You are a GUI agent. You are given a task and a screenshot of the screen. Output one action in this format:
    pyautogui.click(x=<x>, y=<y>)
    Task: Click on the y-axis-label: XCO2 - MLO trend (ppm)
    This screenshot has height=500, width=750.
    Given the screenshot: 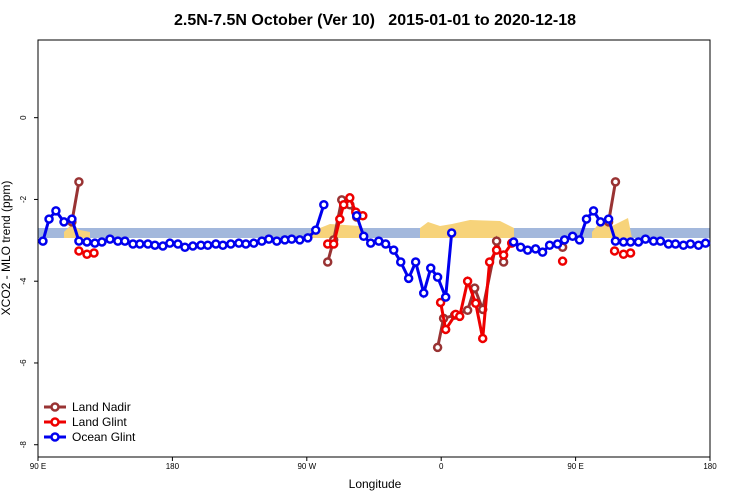 What is the action you would take?
    pyautogui.click(x=6, y=248)
    